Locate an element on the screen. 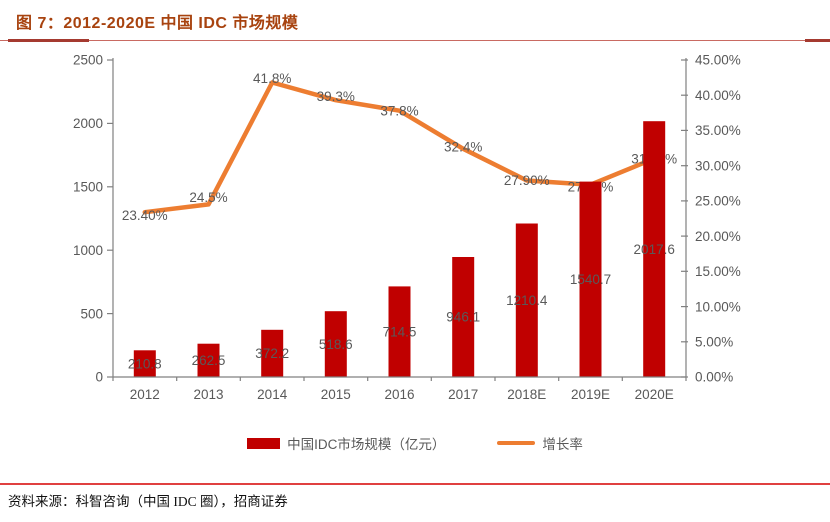  x-axis-category-label: 2016 is located at coordinates (399, 394).